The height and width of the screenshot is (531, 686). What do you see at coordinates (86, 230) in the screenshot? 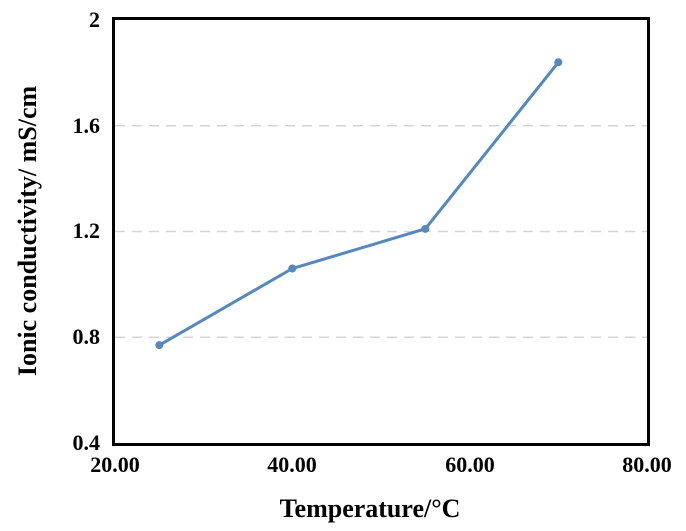
I see `y-tick-label: 1.2` at bounding box center [86, 230].